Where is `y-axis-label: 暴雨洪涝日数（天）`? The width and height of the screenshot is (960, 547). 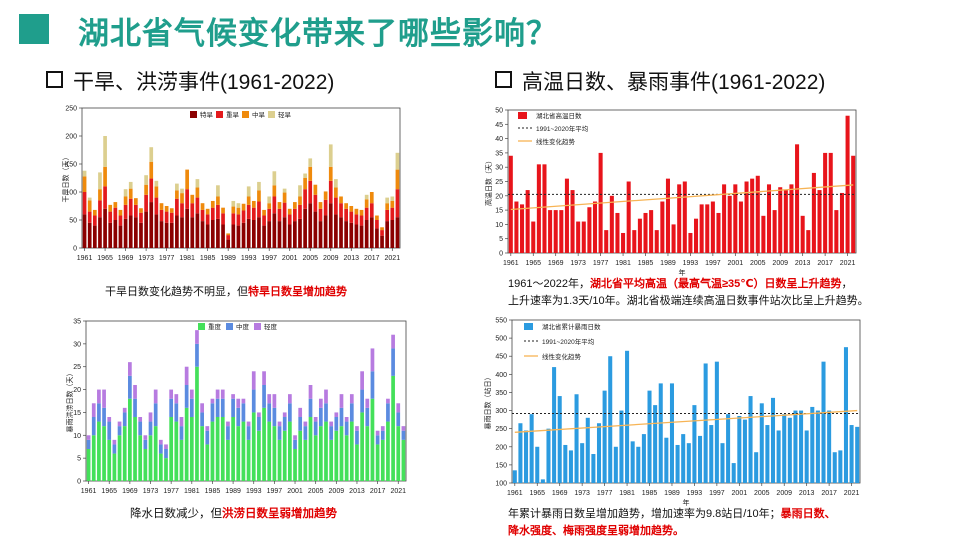
y-axis-label: 暴雨洪涝日数（天） is located at coordinates (69, 401).